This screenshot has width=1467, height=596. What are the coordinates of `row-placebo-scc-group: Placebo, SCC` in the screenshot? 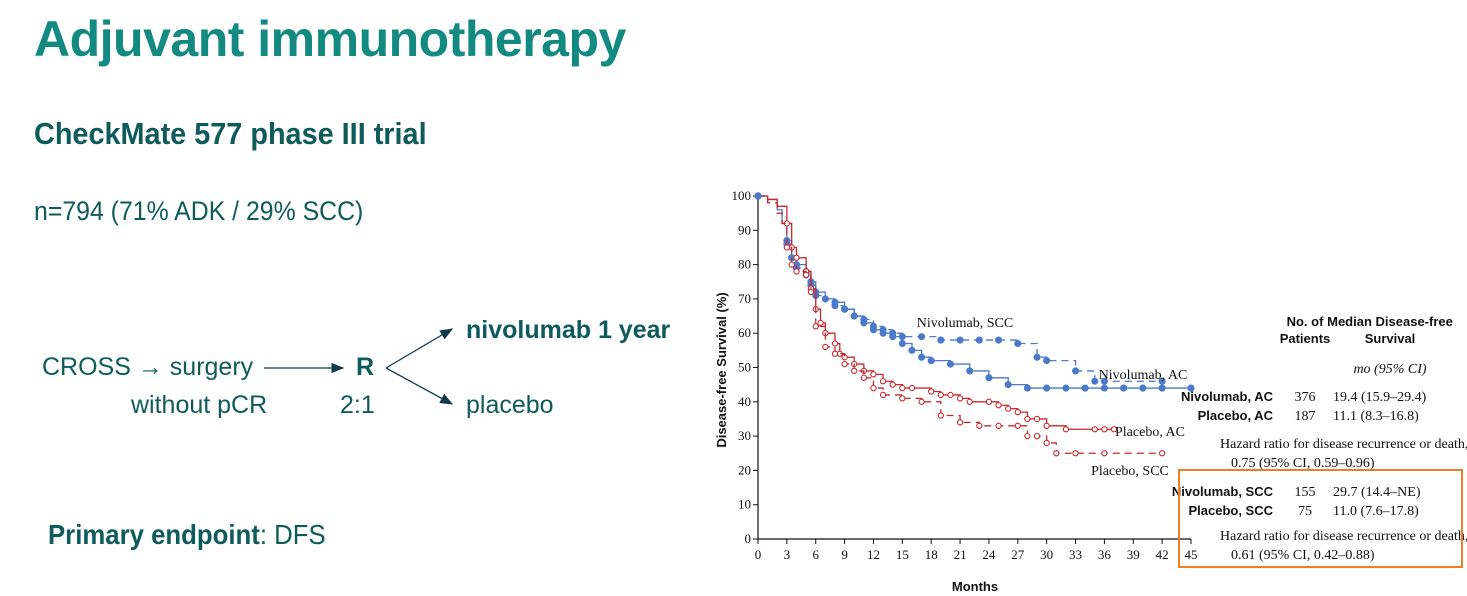 It's located at (1230, 510).